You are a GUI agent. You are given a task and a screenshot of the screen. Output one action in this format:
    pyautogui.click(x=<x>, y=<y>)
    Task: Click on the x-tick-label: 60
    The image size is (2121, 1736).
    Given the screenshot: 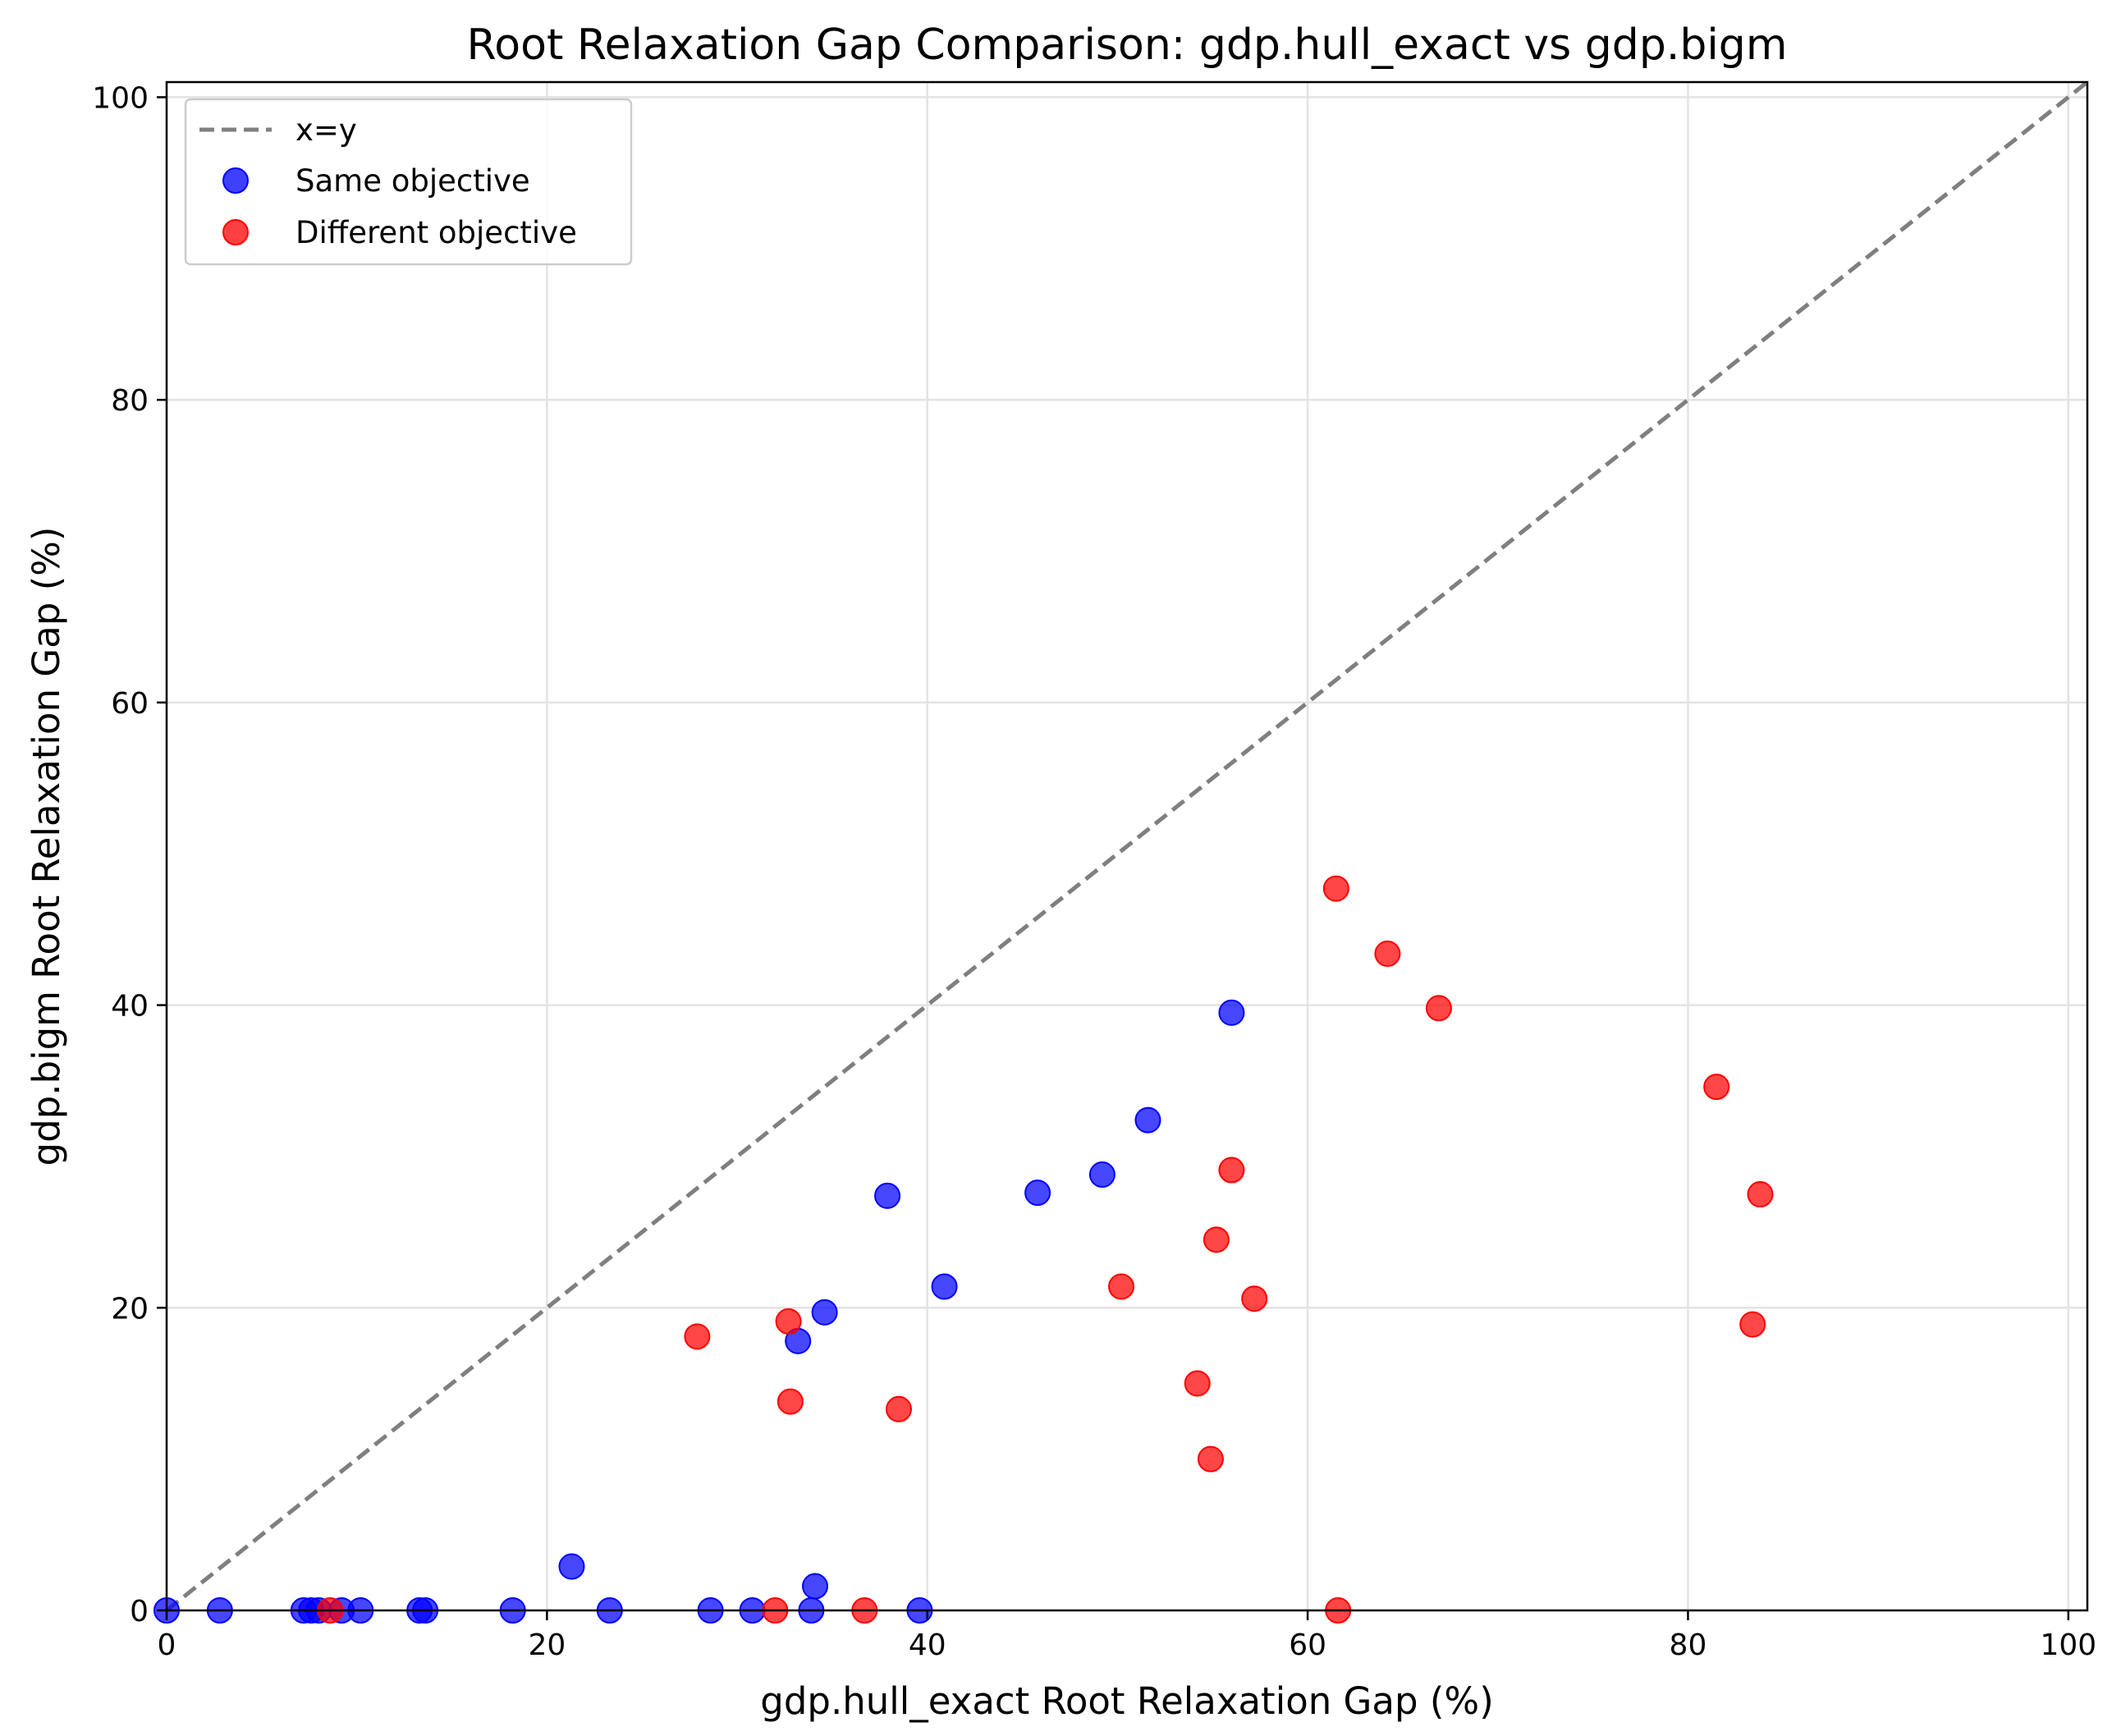 What is the action you would take?
    pyautogui.click(x=1308, y=1645)
    